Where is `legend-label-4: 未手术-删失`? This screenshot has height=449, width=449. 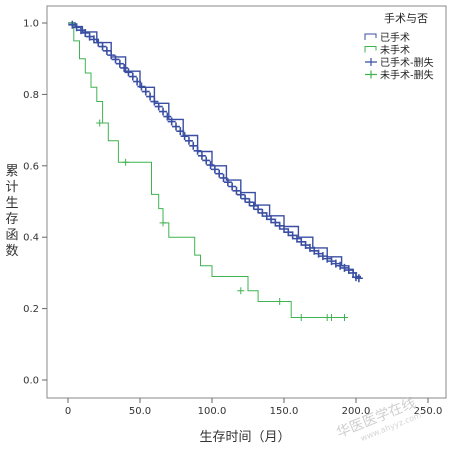
legend-label-4: 未手术-删失 is located at coordinates (407, 75).